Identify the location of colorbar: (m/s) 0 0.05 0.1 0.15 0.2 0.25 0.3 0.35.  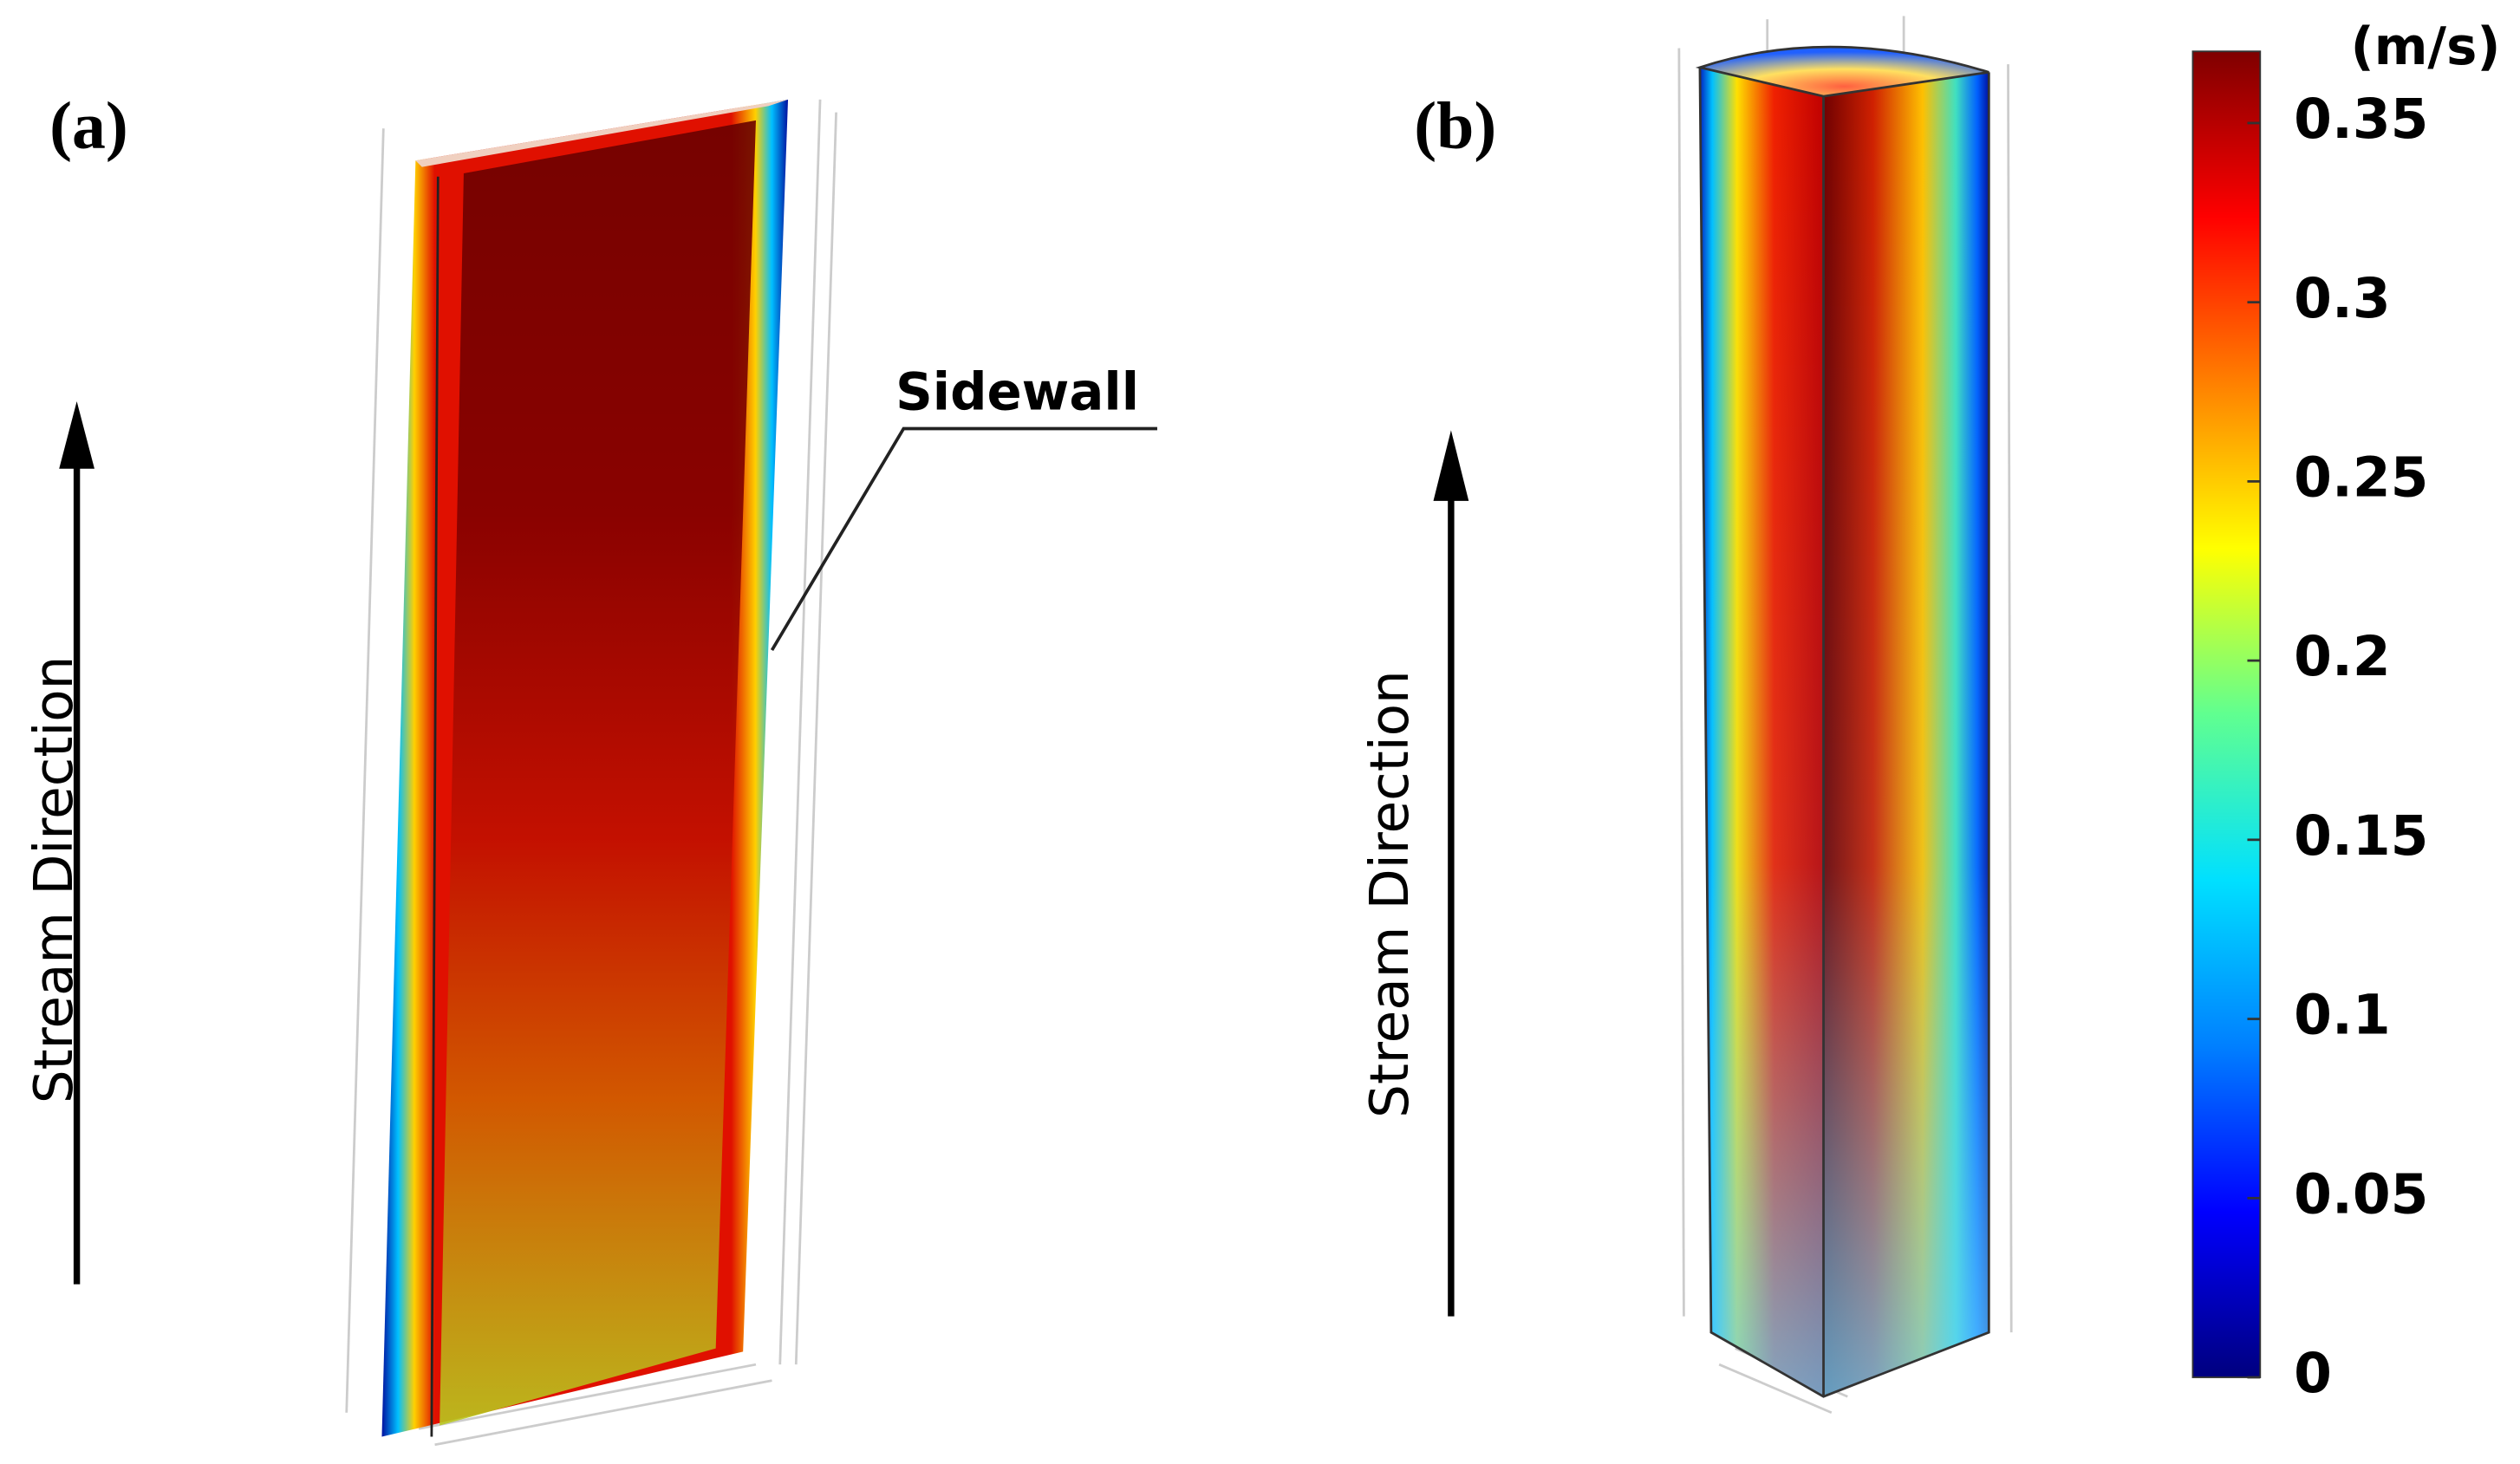
(2346, 710).